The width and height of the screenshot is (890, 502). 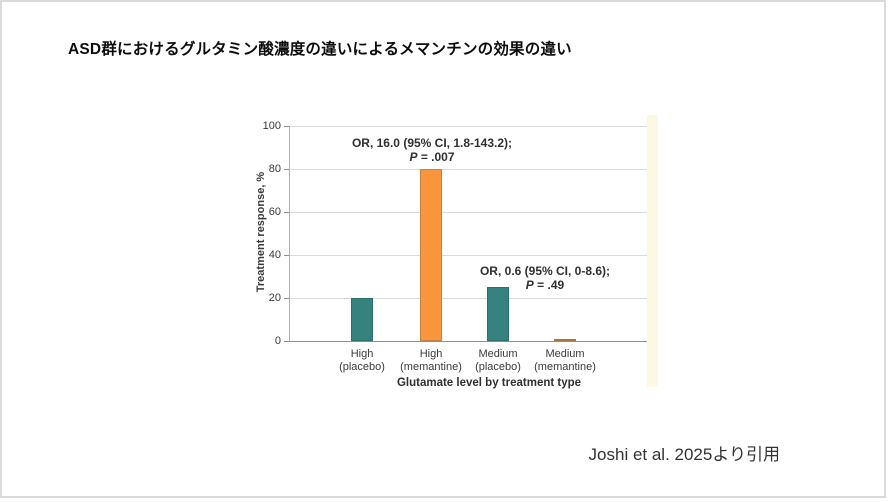 I want to click on bar-high-placebo, so click(x=362, y=319).